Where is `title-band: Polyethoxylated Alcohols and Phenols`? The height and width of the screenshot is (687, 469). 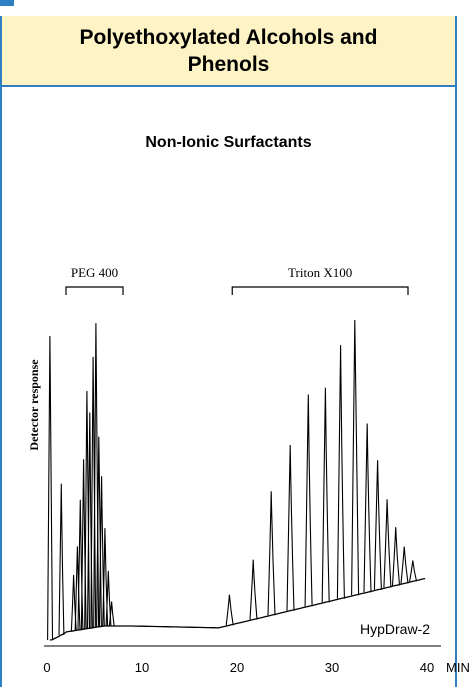 title-band: Polyethoxylated Alcohols and Phenols is located at coordinates (228, 51).